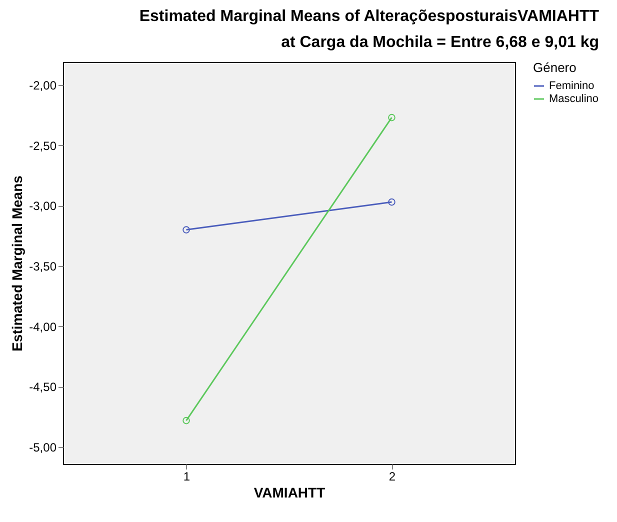  Describe the element at coordinates (43, 267) in the screenshot. I see `y-tick-label: -3,50` at that location.